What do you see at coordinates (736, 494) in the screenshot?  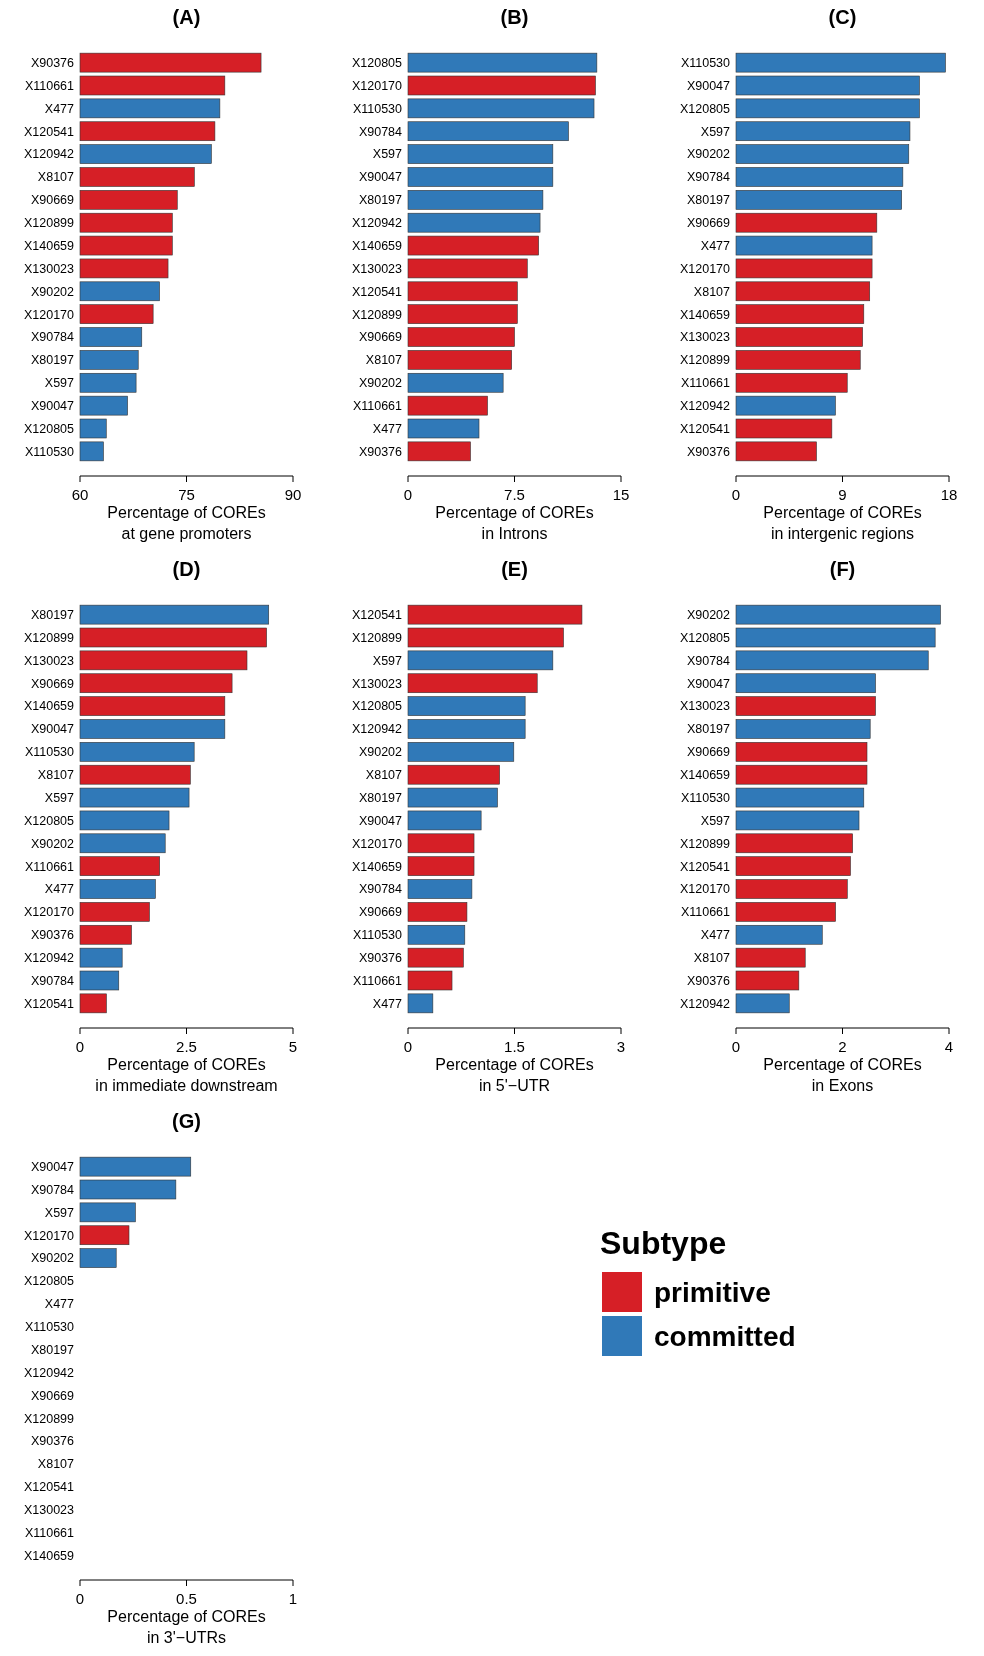 I see `x-tick-label: 0` at bounding box center [736, 494].